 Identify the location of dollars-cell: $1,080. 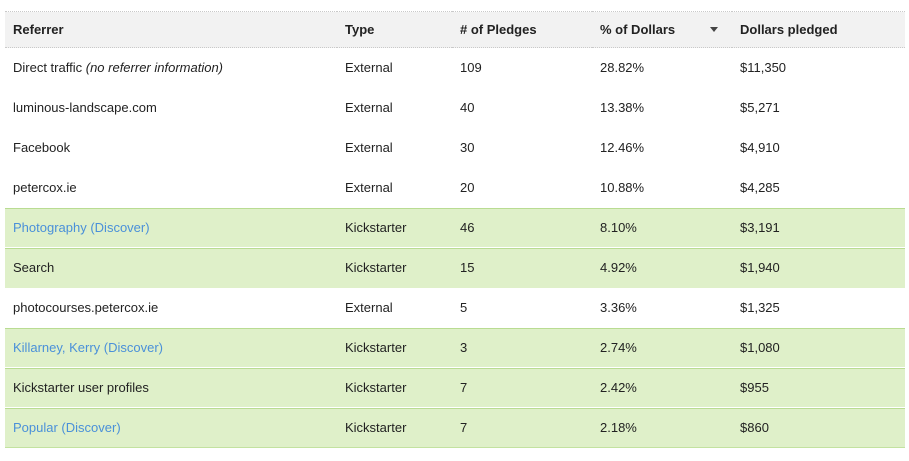
(818, 347).